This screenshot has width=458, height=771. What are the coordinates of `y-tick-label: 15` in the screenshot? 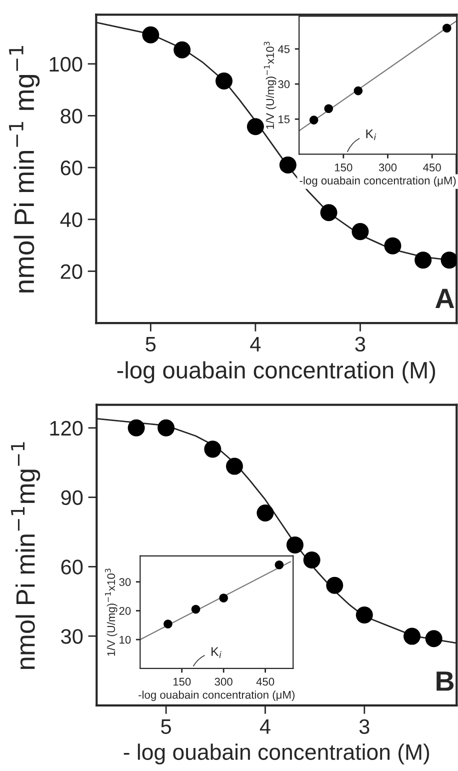 It's located at (284, 119).